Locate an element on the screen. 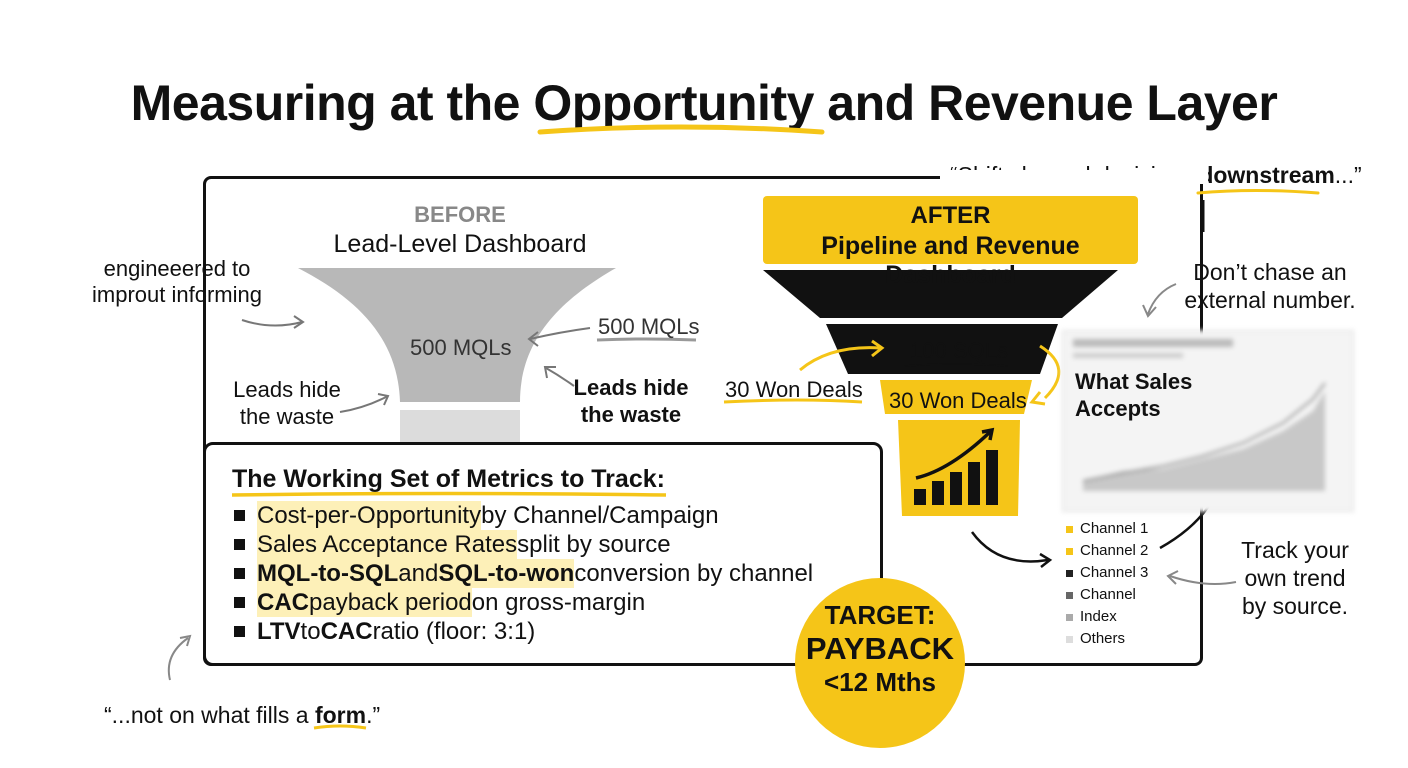  quote-top-post: ...” is located at coordinates (1348, 175).